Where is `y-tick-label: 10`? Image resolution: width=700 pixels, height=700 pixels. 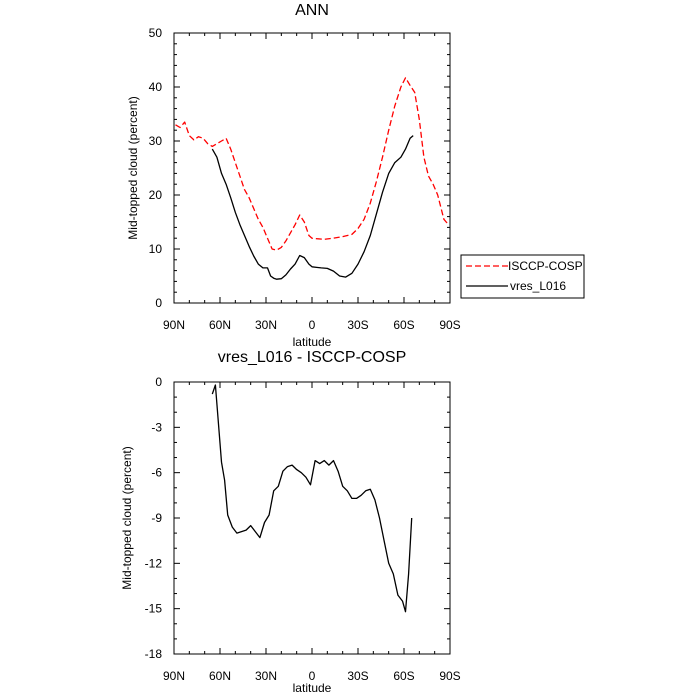
y-tick-label: 10 is located at coordinates (156, 249).